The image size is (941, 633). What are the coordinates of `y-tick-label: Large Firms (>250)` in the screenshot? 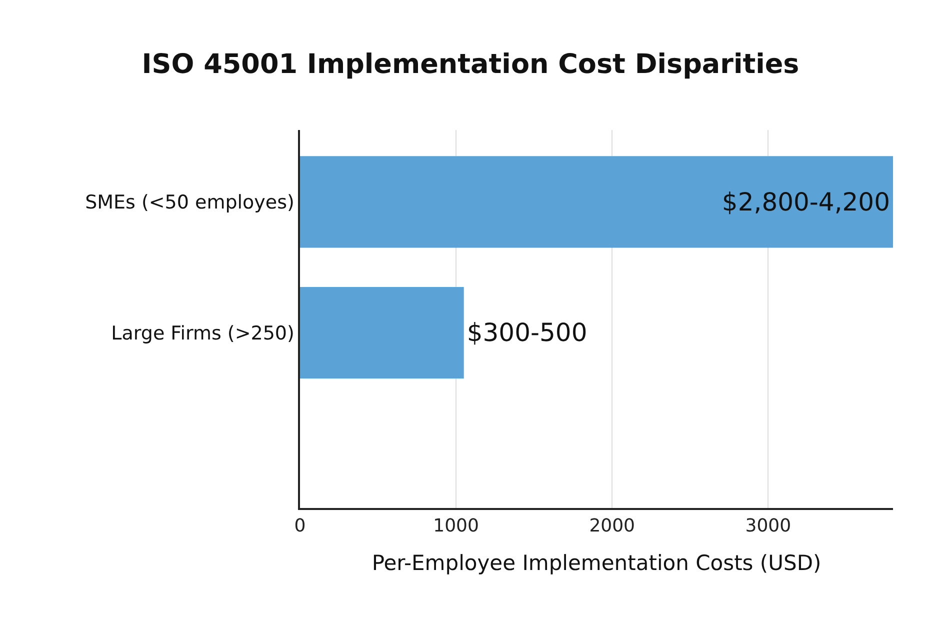 It's located at (202, 333).